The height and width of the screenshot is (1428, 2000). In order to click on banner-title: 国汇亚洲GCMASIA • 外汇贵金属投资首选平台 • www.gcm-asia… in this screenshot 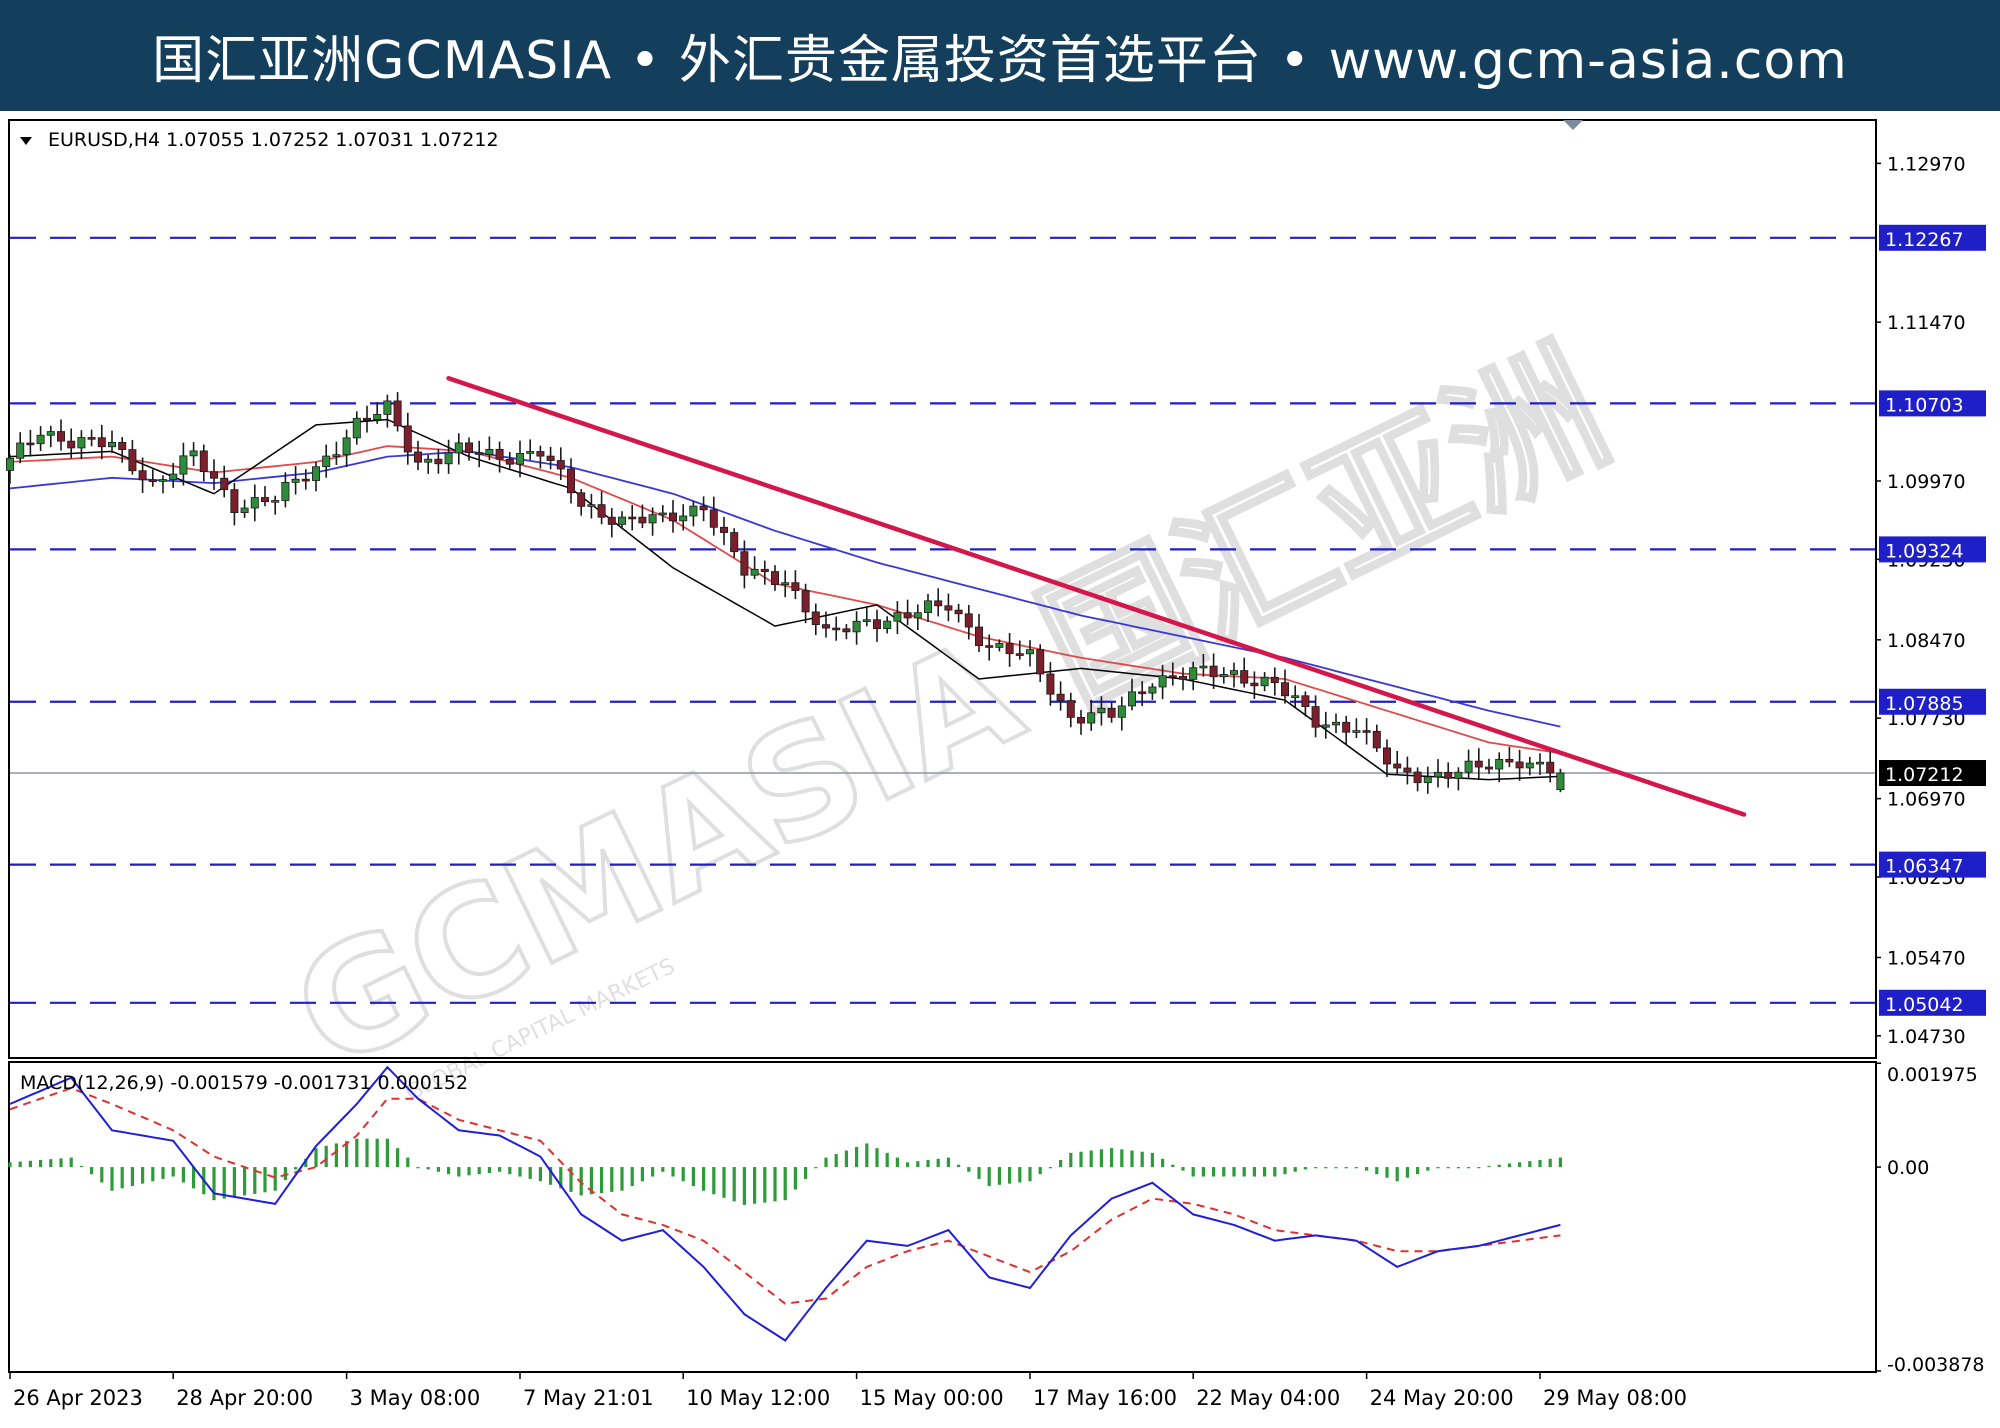, I will do `click(1000, 61)`.